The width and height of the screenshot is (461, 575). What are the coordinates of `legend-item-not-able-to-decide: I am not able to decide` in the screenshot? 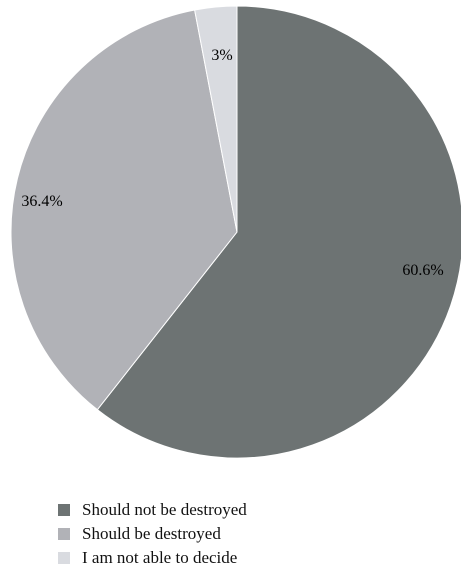 It's located at (152, 558).